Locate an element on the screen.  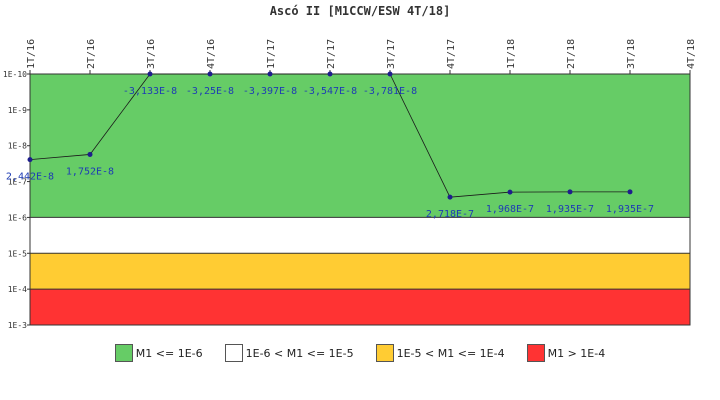
y-axis: 1E-10 1E-9 1E-8 1E-7 1E-6 1E-5 1E-4 1E-3 is located at coordinates (16, 200).